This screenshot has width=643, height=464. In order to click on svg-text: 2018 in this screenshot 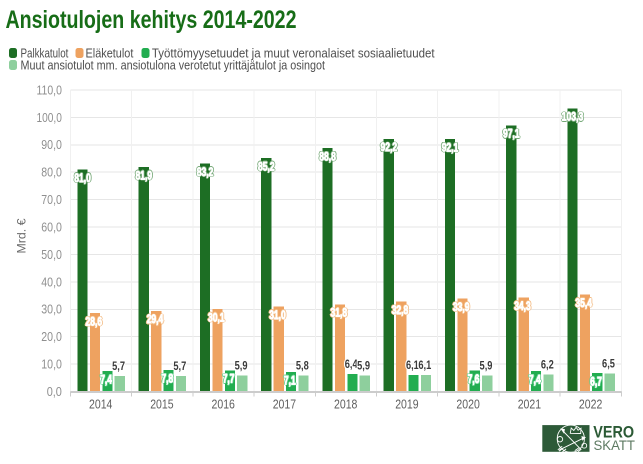, I will do `click(345, 404)`.